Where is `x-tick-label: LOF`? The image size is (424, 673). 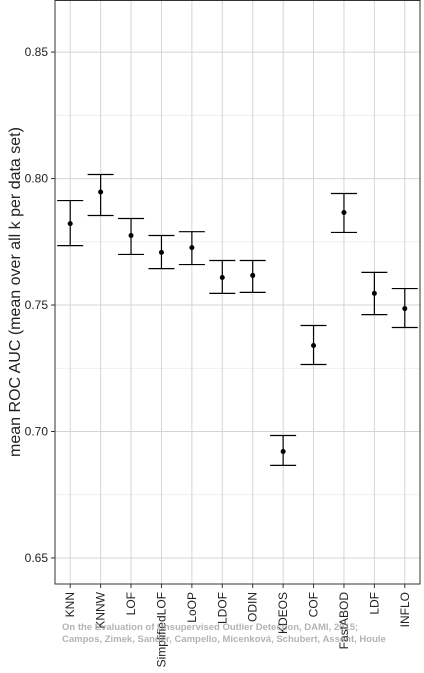
x-tick-label: LOF is located at coordinates (131, 603).